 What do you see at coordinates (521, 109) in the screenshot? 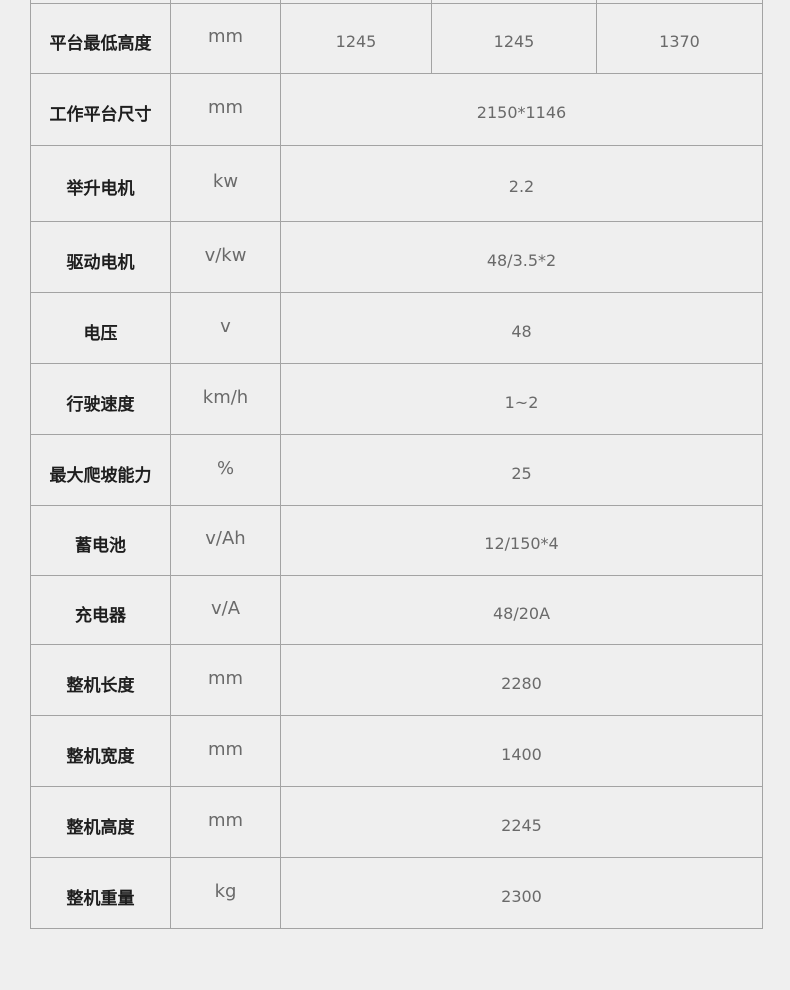
I see `row-value: 2150*1146` at bounding box center [521, 109].